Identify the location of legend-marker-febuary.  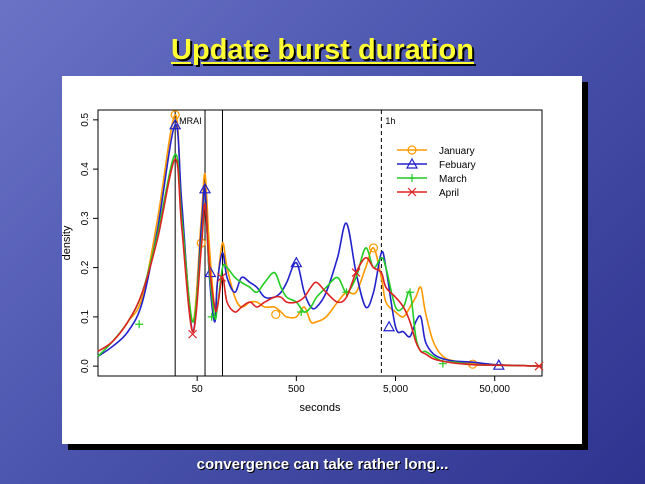
(412, 163).